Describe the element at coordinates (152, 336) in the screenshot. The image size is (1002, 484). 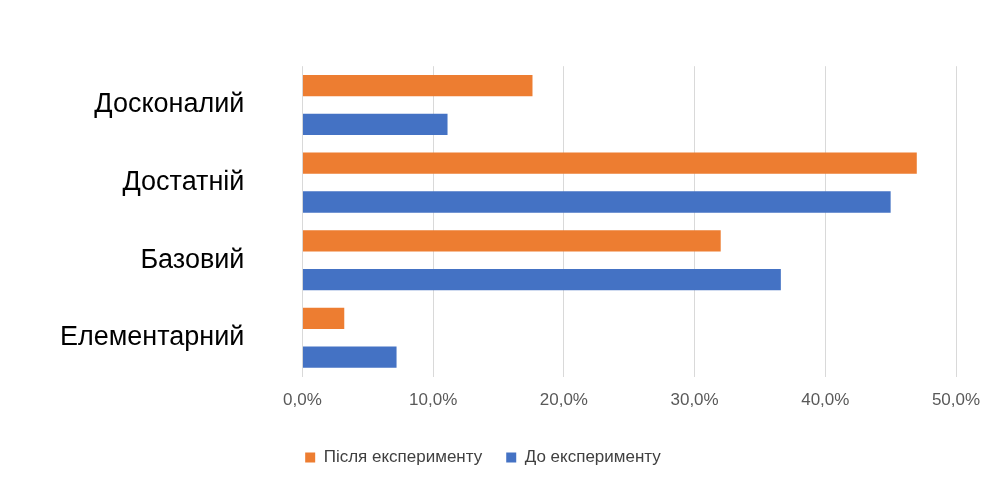
I see `y-tick-label: Елементарний` at that location.